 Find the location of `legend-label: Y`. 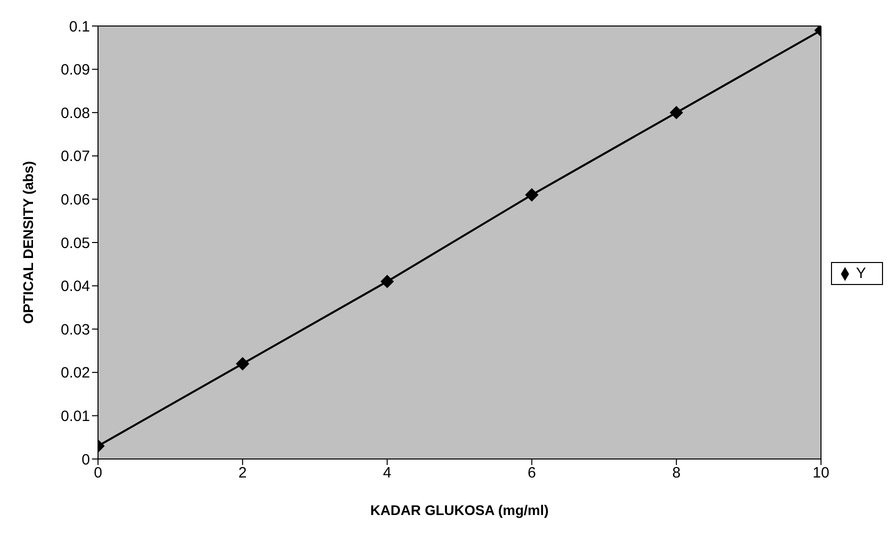

legend-label: Y is located at coordinates (861, 273).